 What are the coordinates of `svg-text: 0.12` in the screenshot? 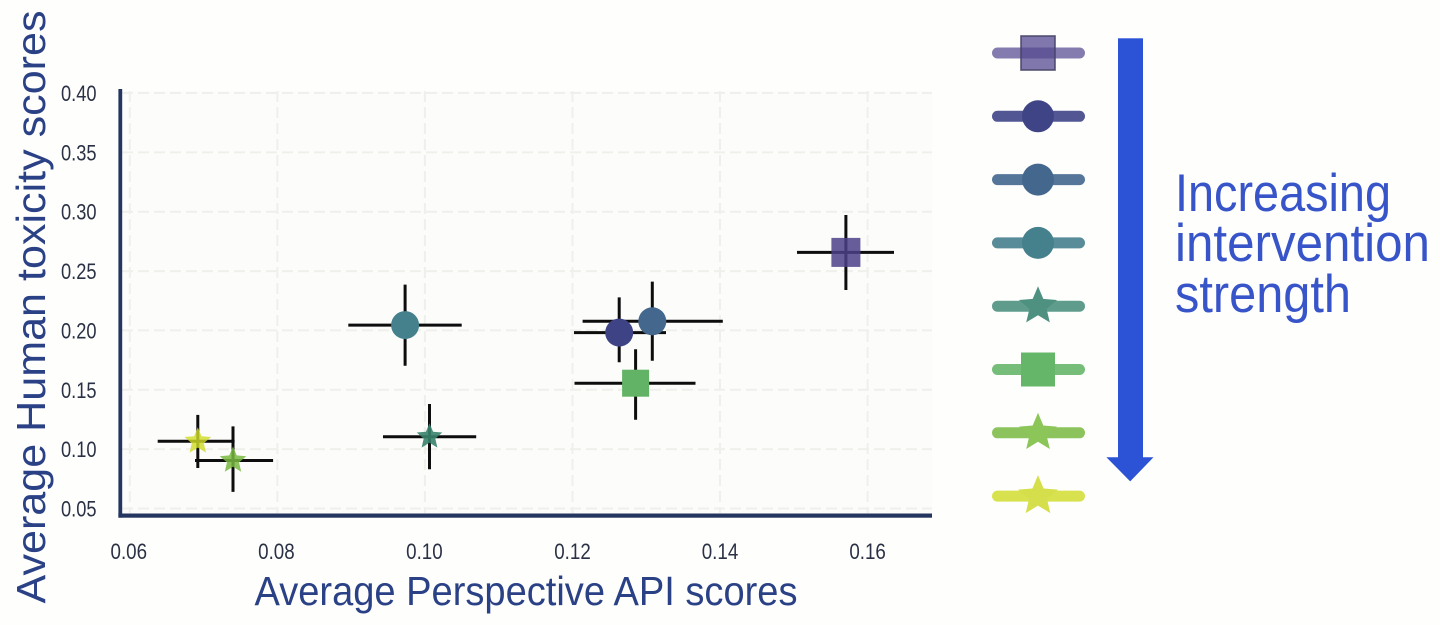 It's located at (572, 551).